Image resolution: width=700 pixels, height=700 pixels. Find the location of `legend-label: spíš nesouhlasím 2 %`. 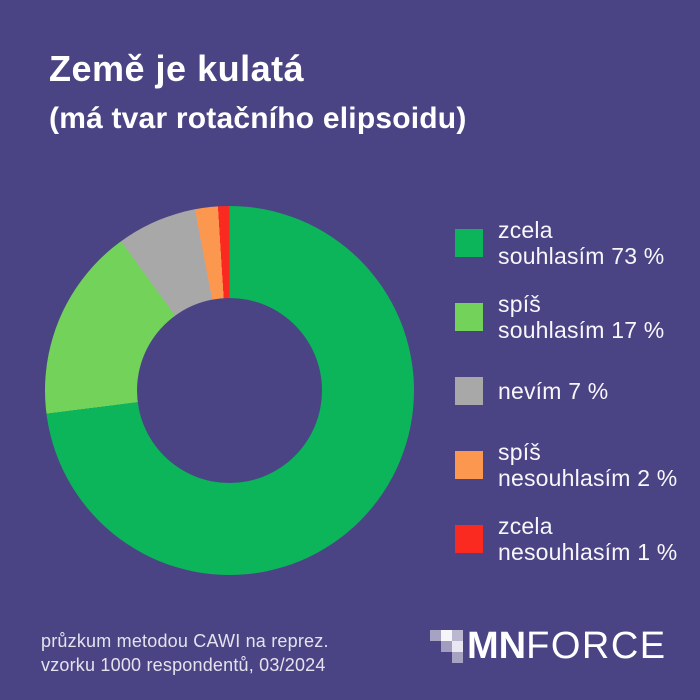

legend-label: spíš nesouhlasím 2 % is located at coordinates (588, 465).